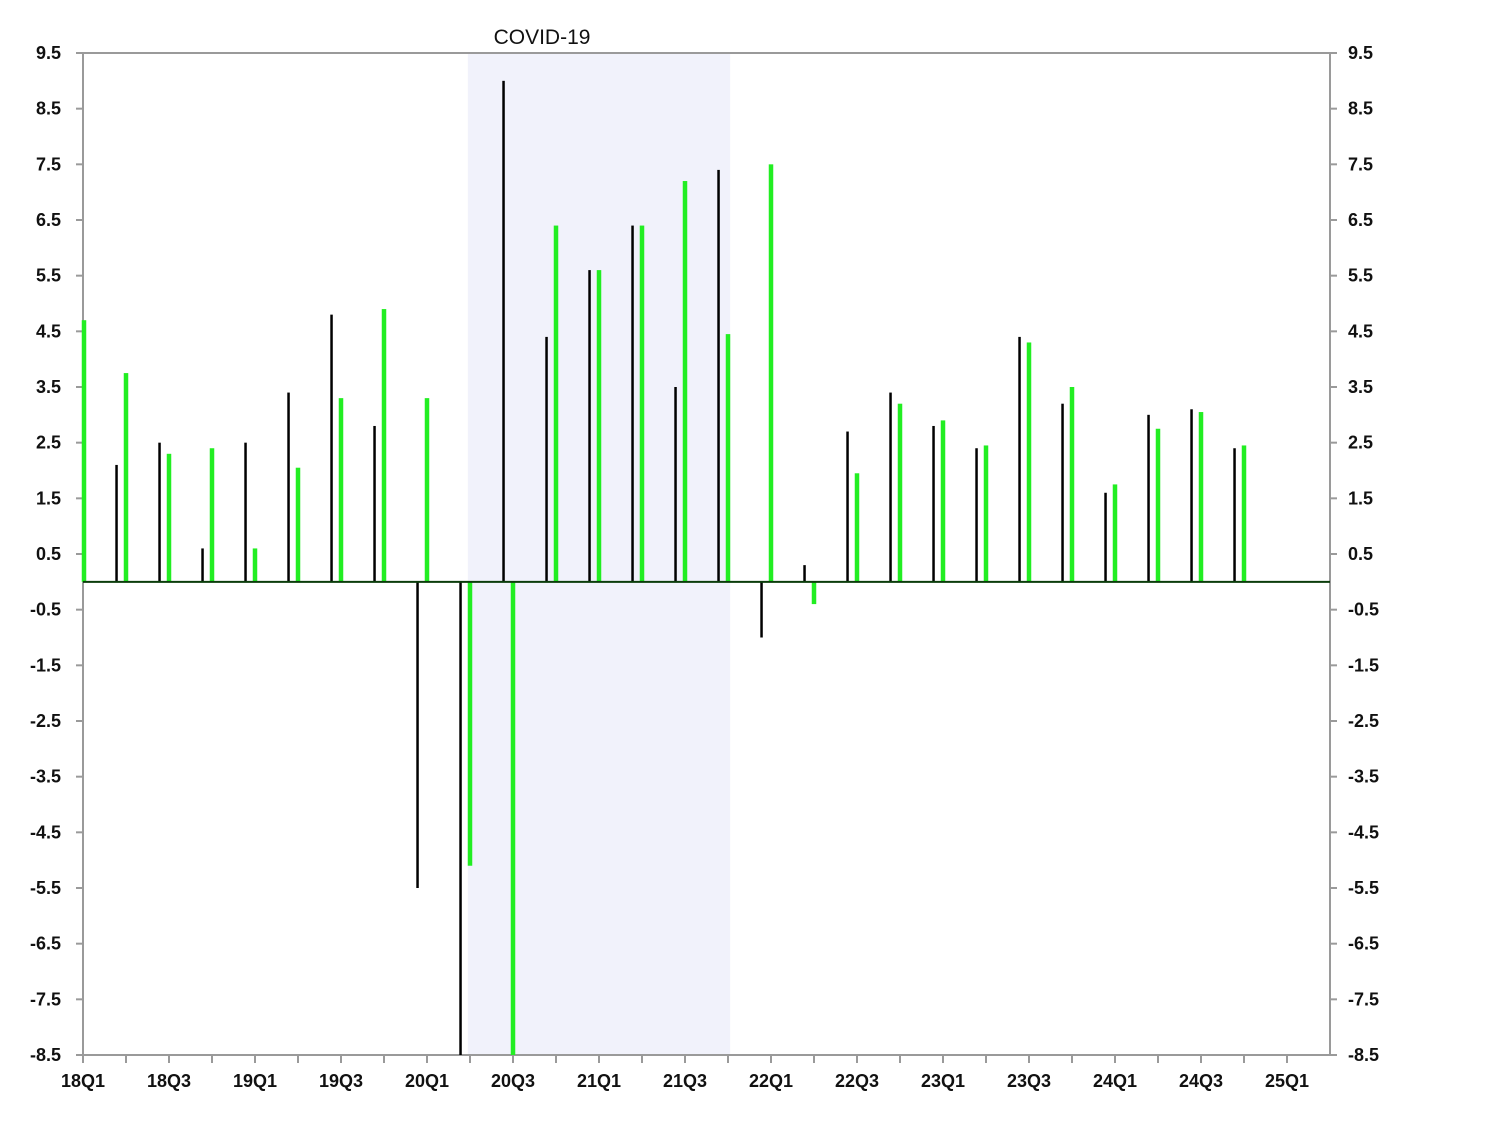 This screenshot has height=1124, width=1499. Describe the element at coordinates (45, 888) in the screenshot. I see `y-tick-label-left: -5.5` at that location.